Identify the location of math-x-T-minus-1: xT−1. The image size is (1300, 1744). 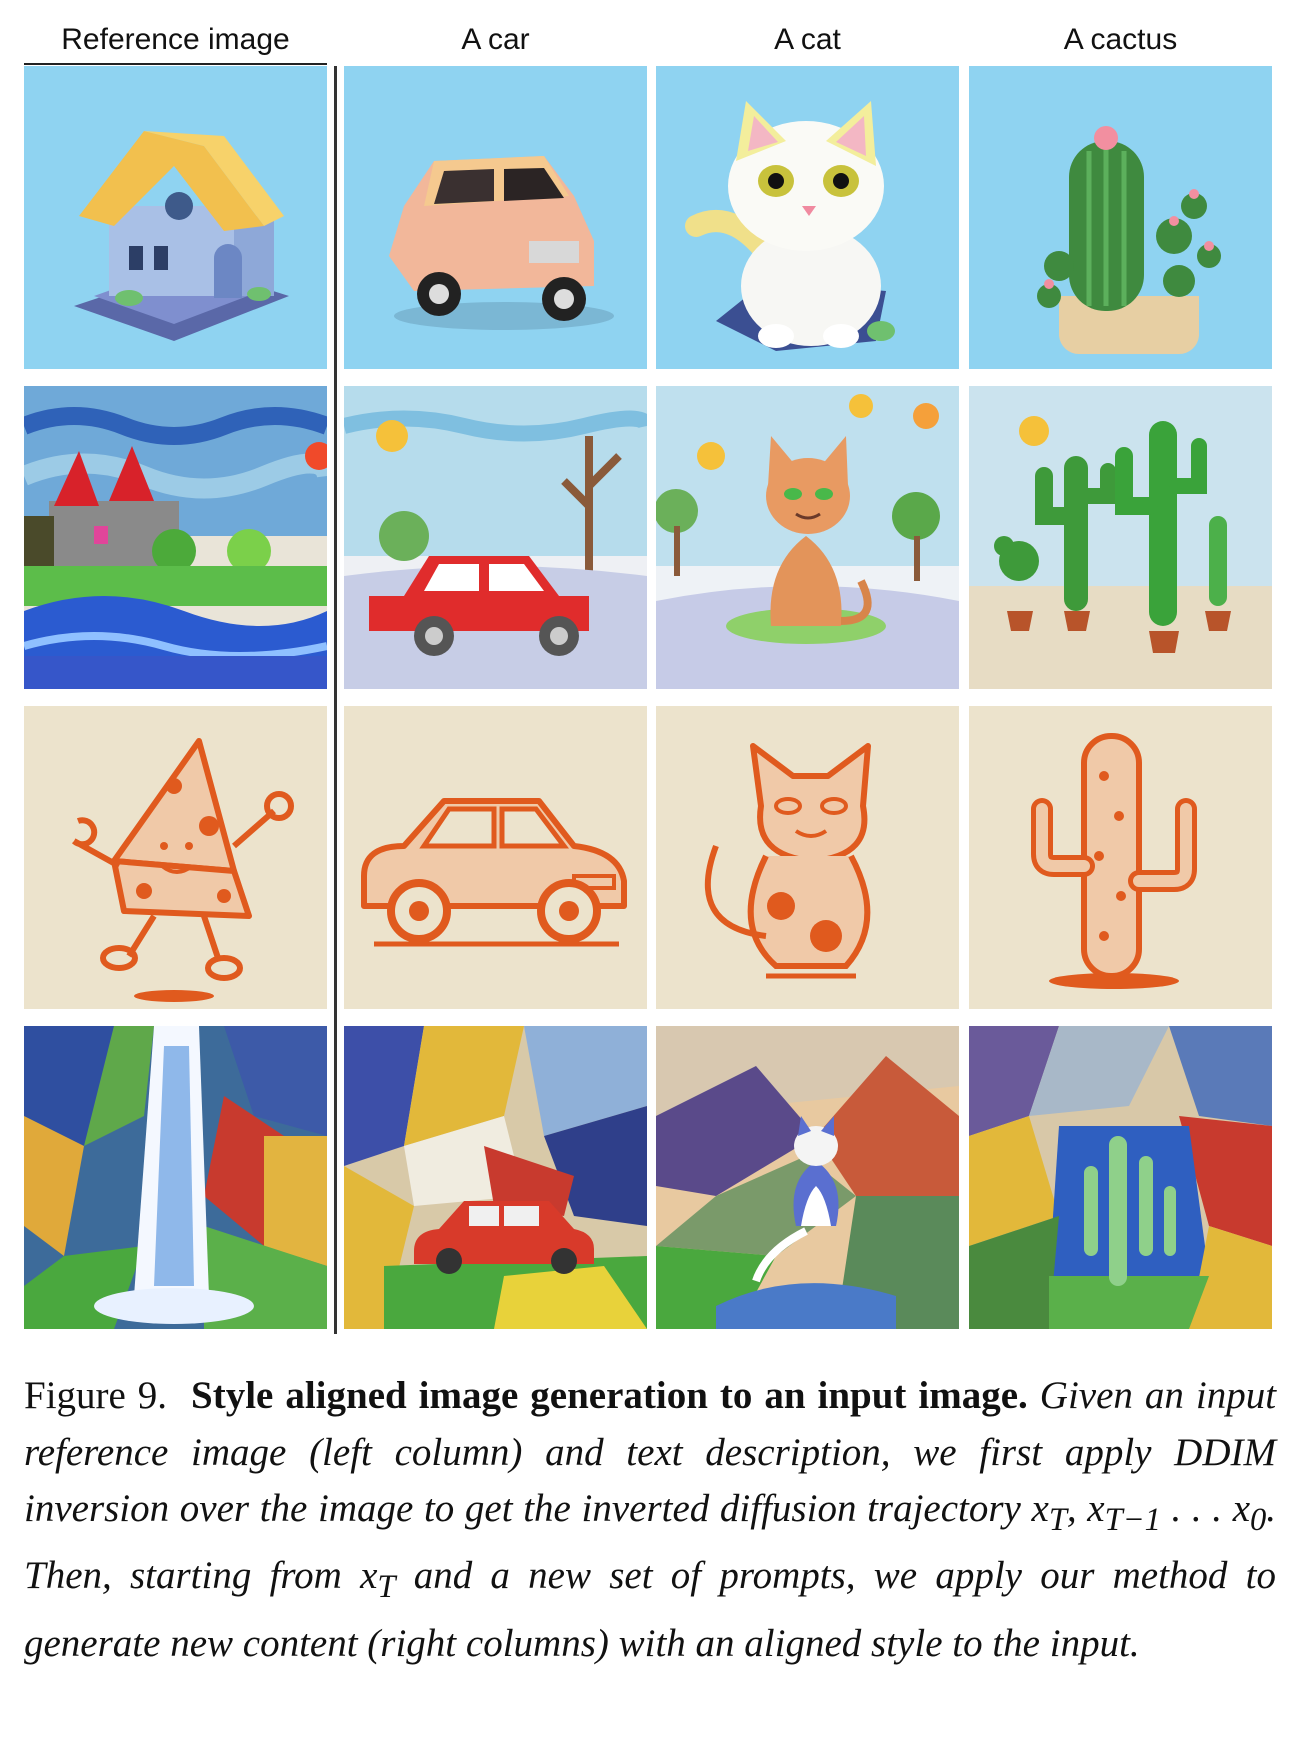
(1124, 1512).